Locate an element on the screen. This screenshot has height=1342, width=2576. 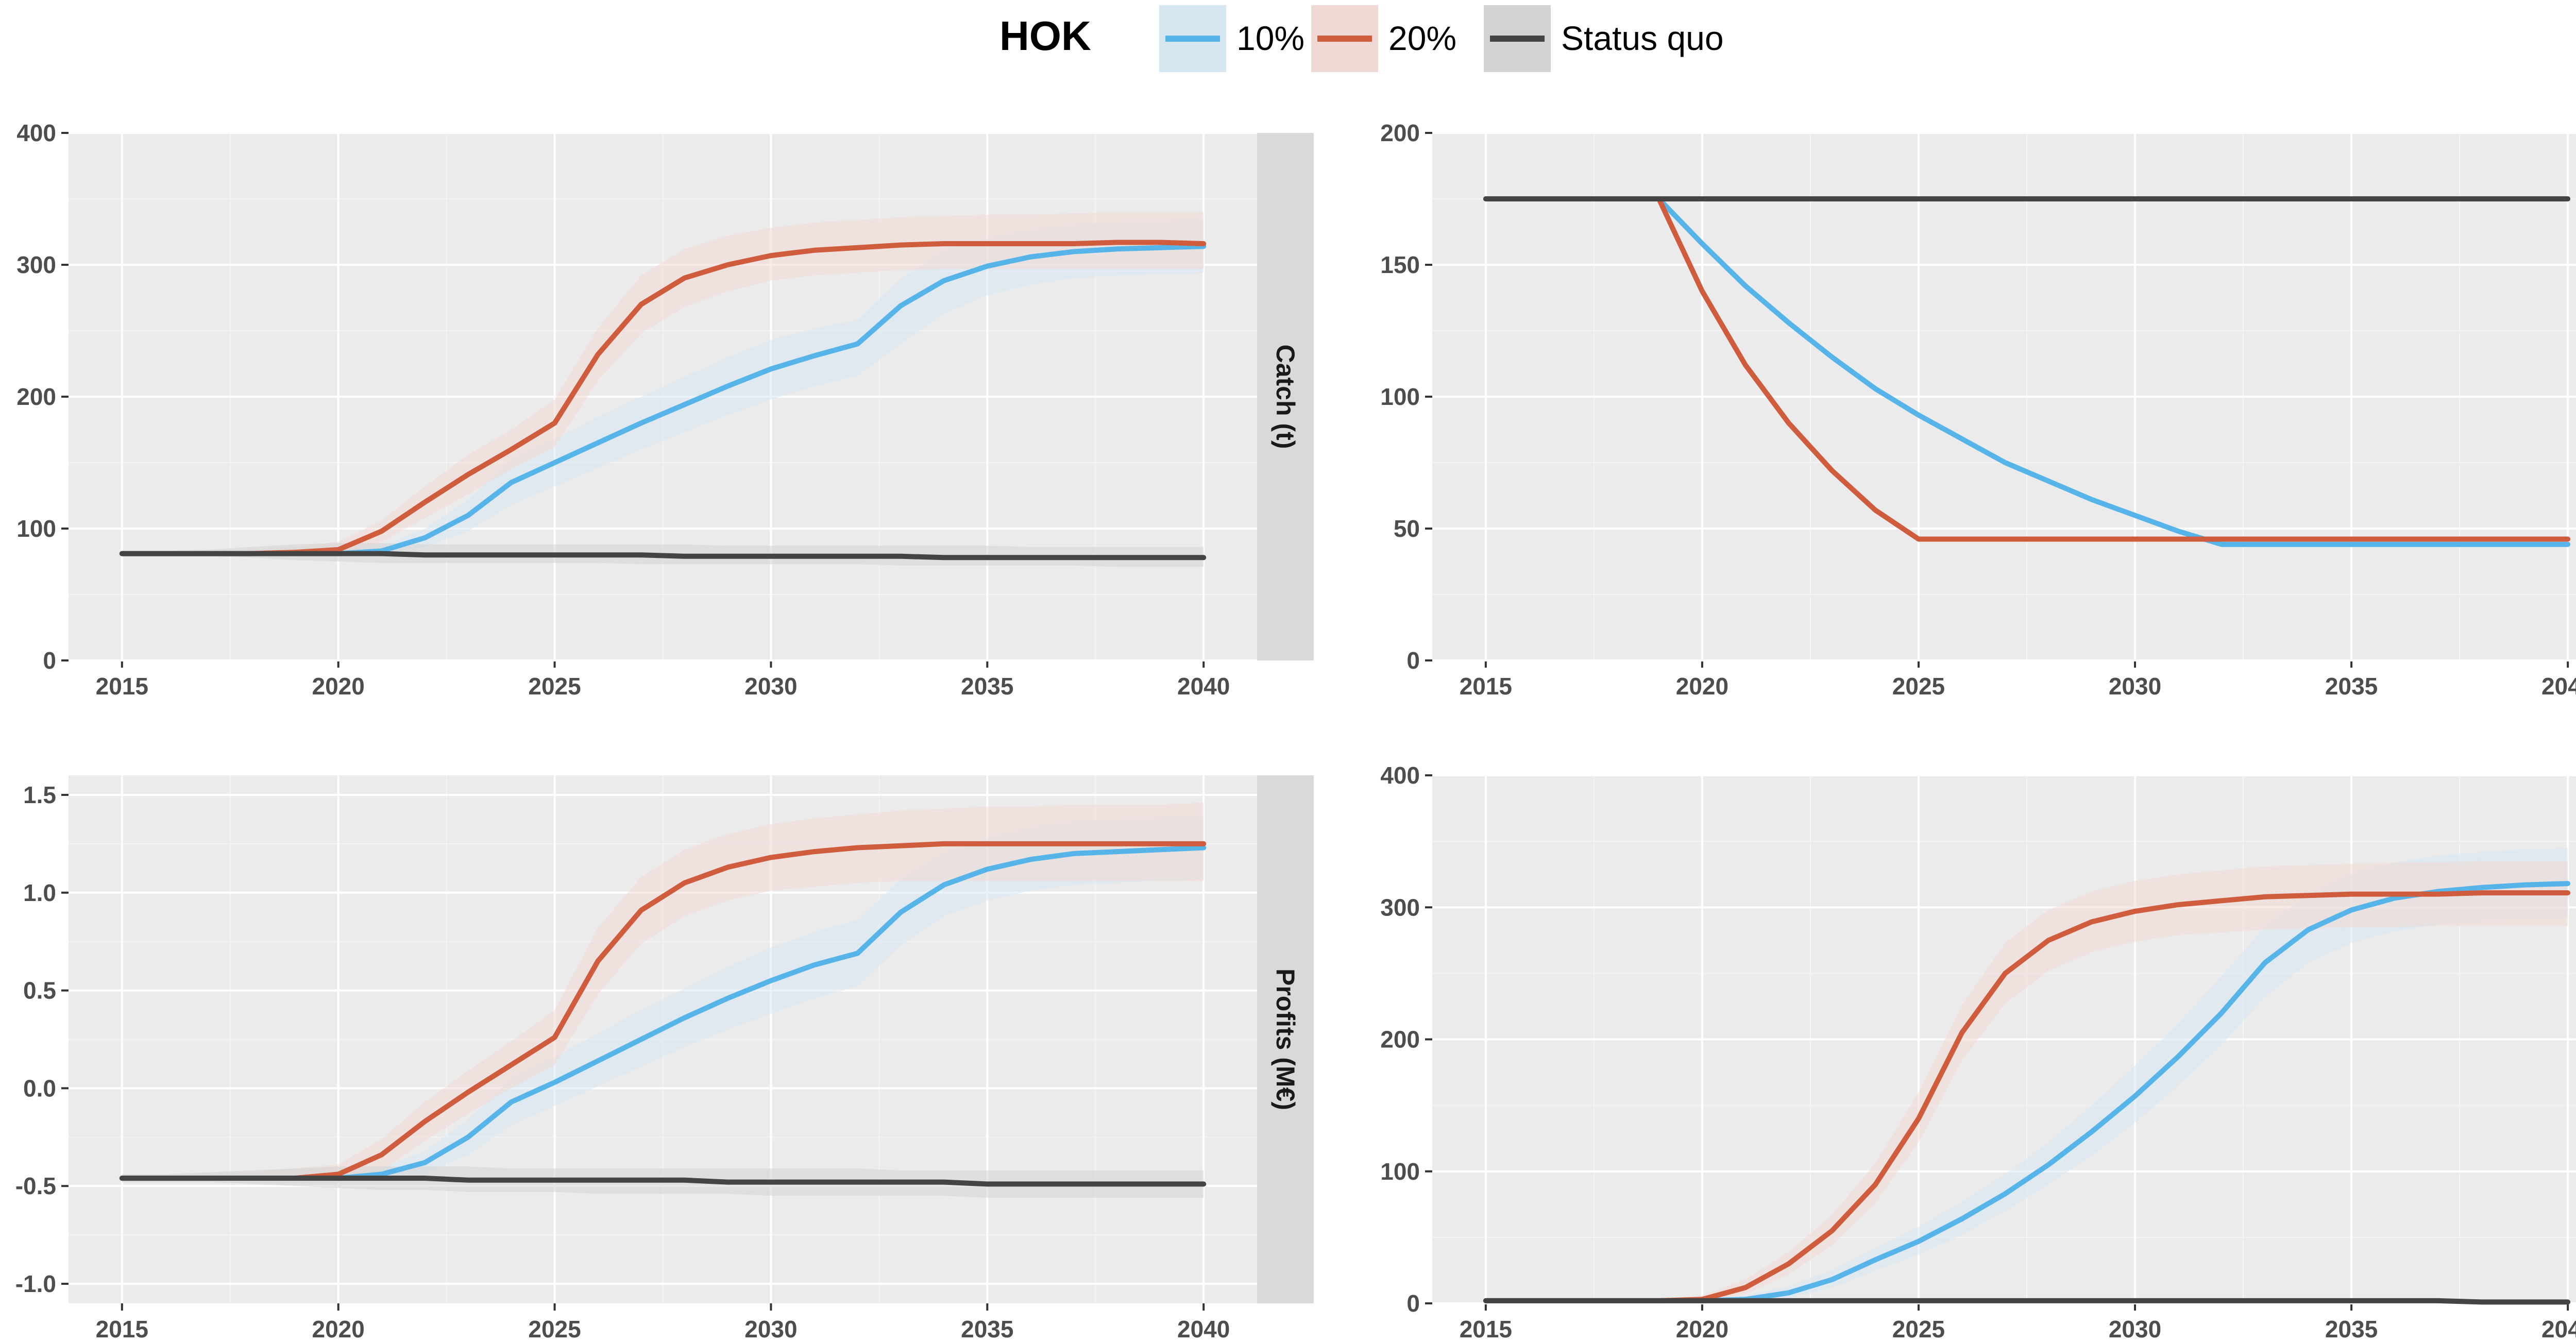
y-tick-label: 0.0 is located at coordinates (39, 1088).